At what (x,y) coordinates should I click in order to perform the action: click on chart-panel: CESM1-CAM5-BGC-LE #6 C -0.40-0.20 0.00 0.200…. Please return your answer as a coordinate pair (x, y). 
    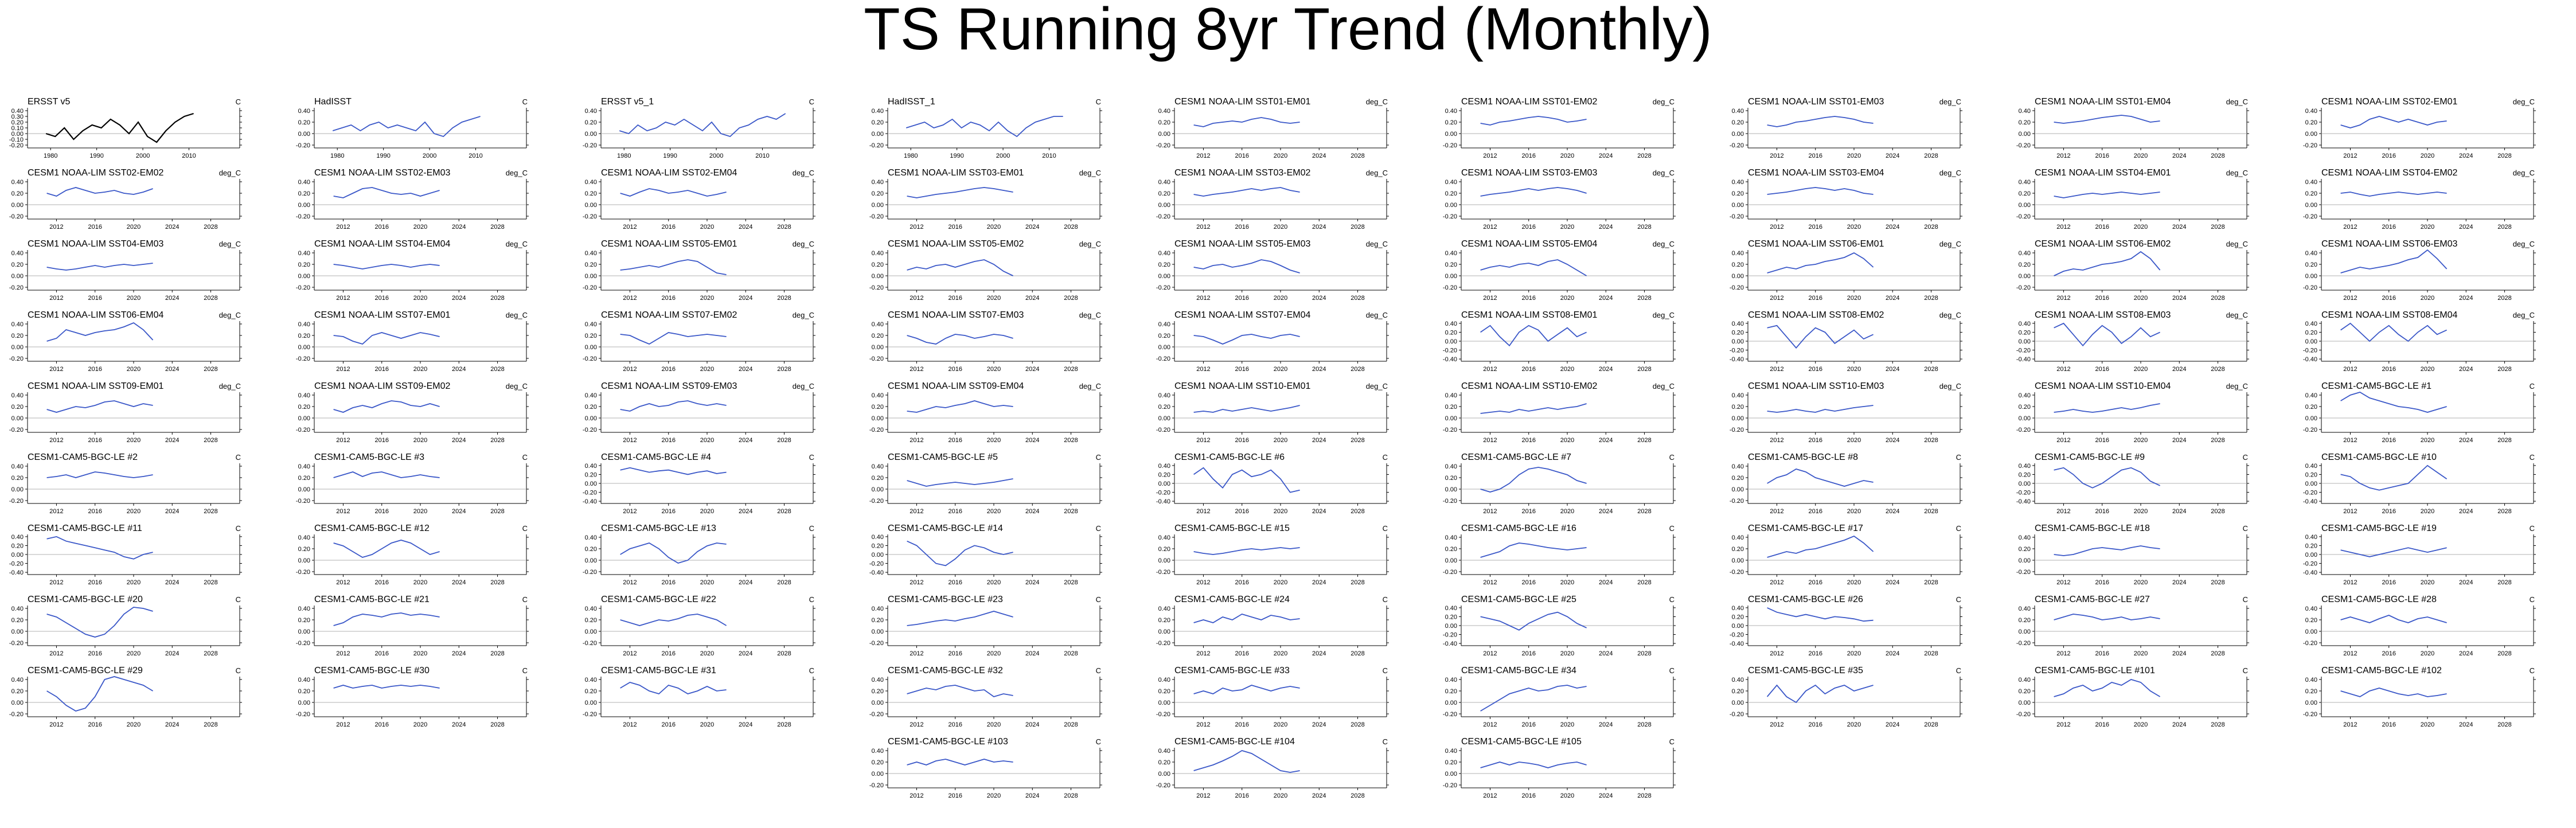
    Looking at the image, I should click on (1273, 483).